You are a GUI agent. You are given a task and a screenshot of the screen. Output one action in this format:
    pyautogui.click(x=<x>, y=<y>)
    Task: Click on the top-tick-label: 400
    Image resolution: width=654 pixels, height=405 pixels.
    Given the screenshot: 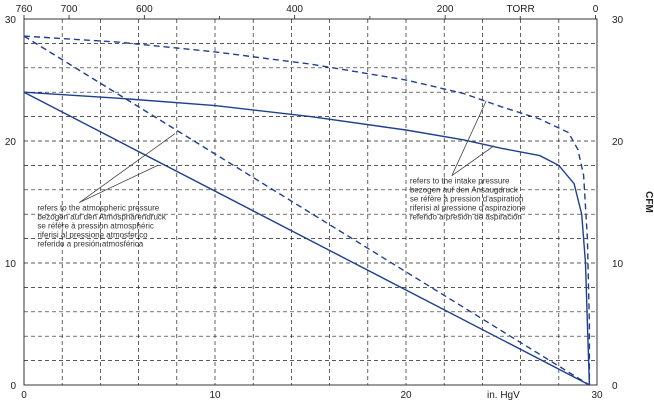 What is the action you would take?
    pyautogui.click(x=294, y=9)
    